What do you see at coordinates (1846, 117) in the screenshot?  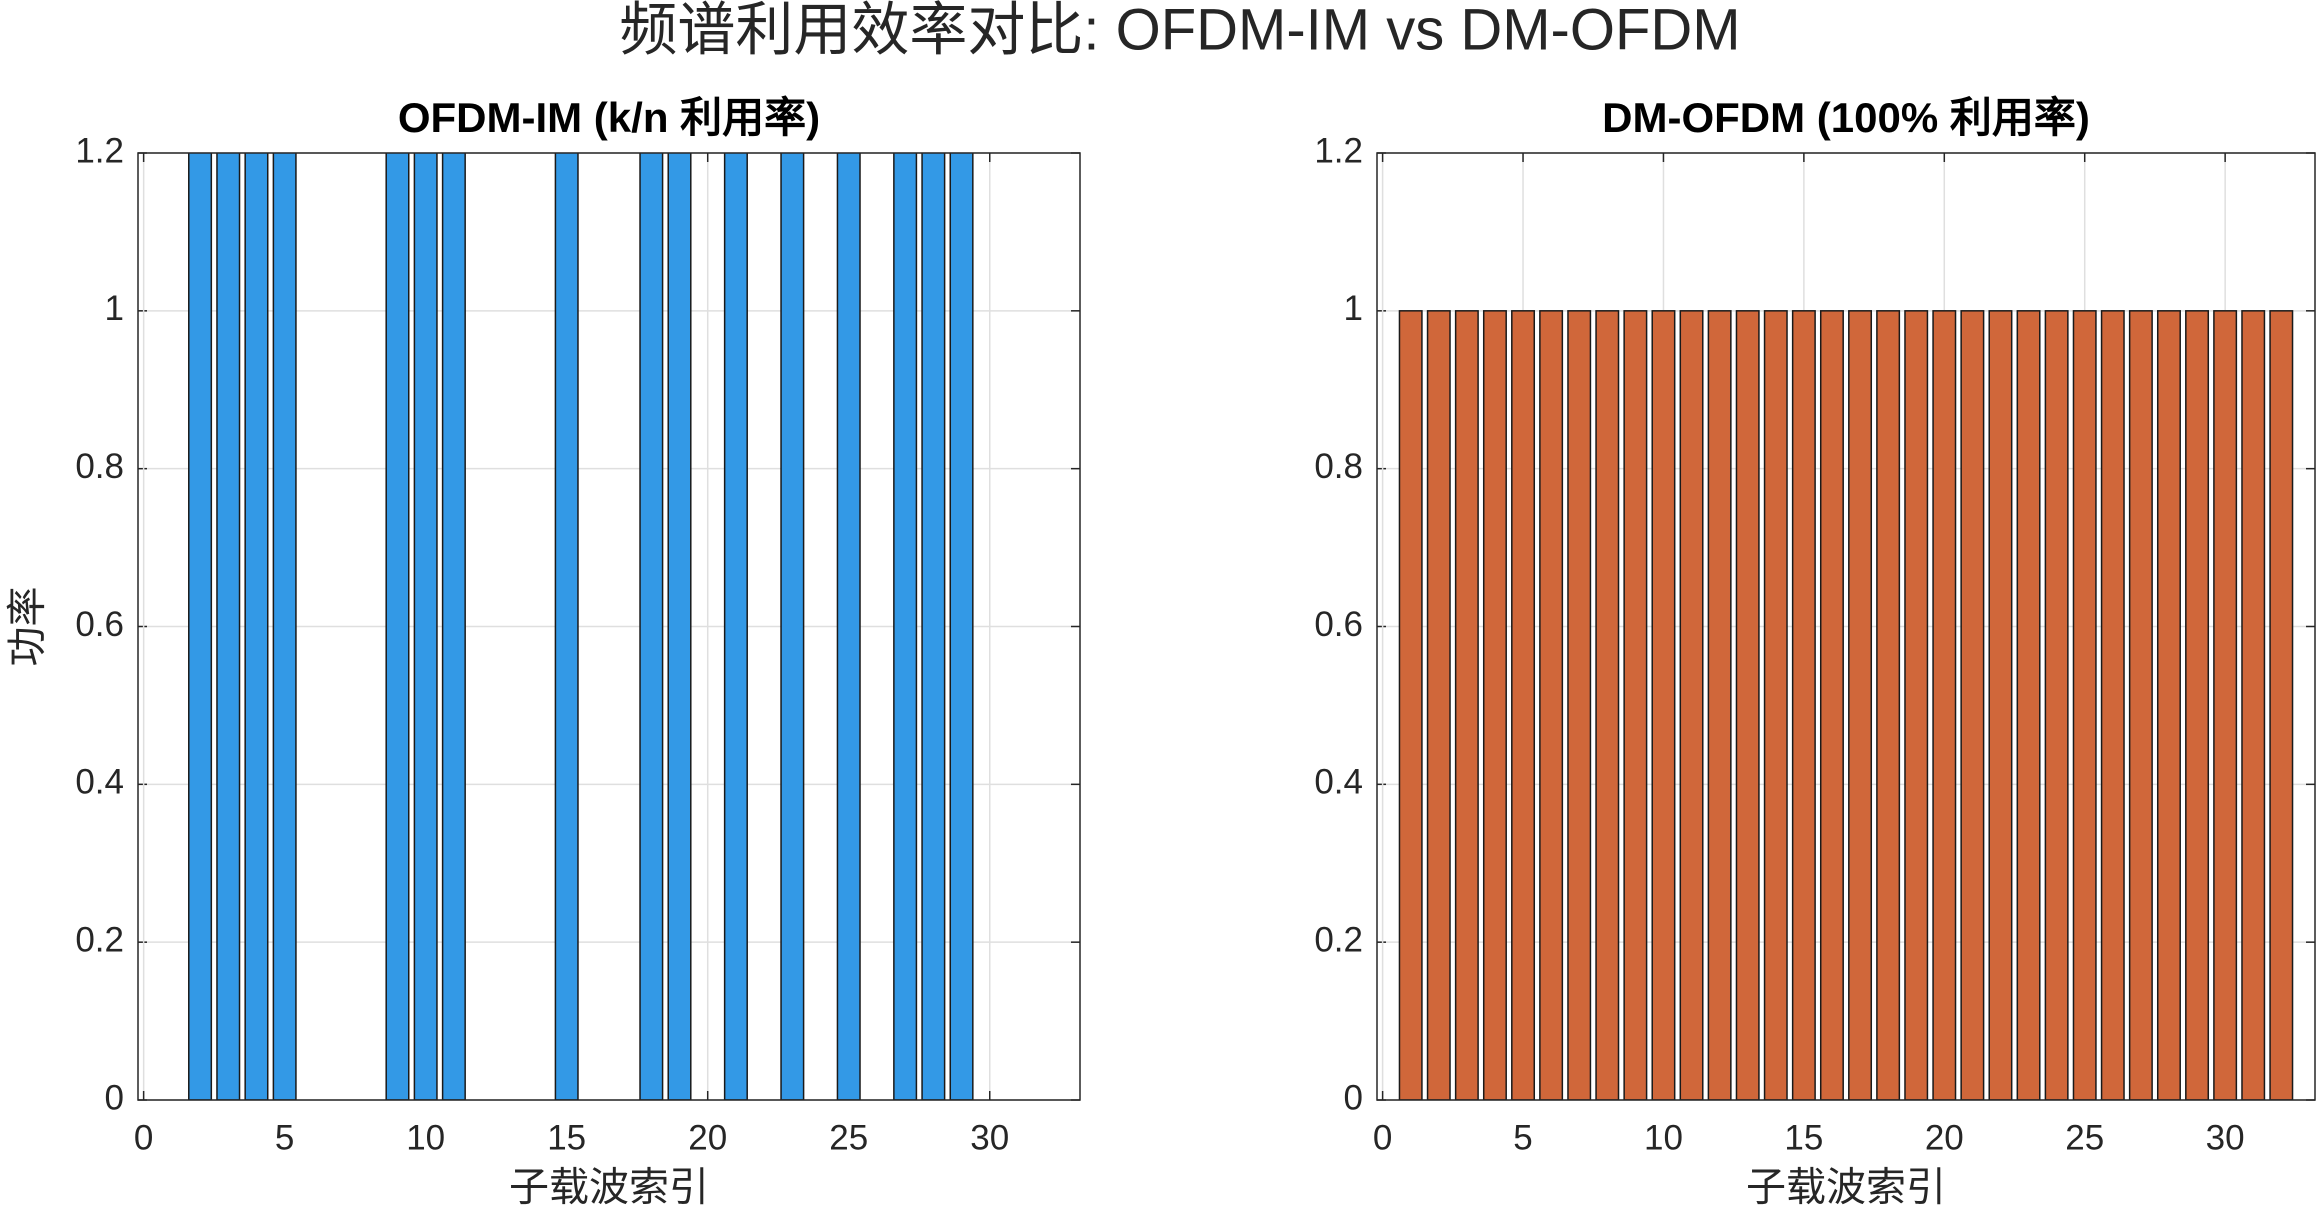 I see `subplot-title: DM-OFDM (100% 利用率)` at bounding box center [1846, 117].